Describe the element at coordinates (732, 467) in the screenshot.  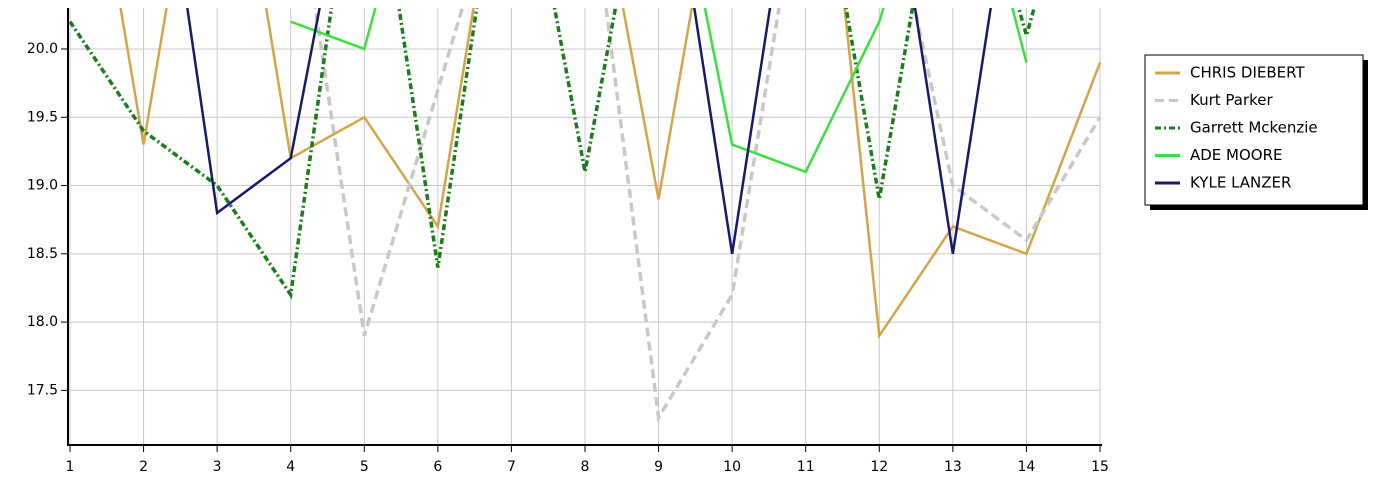
I see `x-tick-label: 10` at that location.